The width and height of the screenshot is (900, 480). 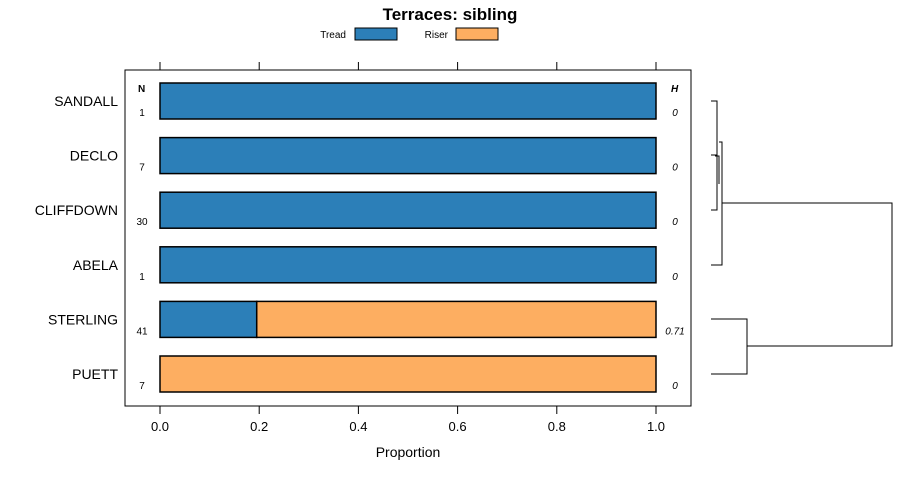 I want to click on x-axis: 0.0 0.2 0.4 0.6 0.8 1.0, so click(x=408, y=420).